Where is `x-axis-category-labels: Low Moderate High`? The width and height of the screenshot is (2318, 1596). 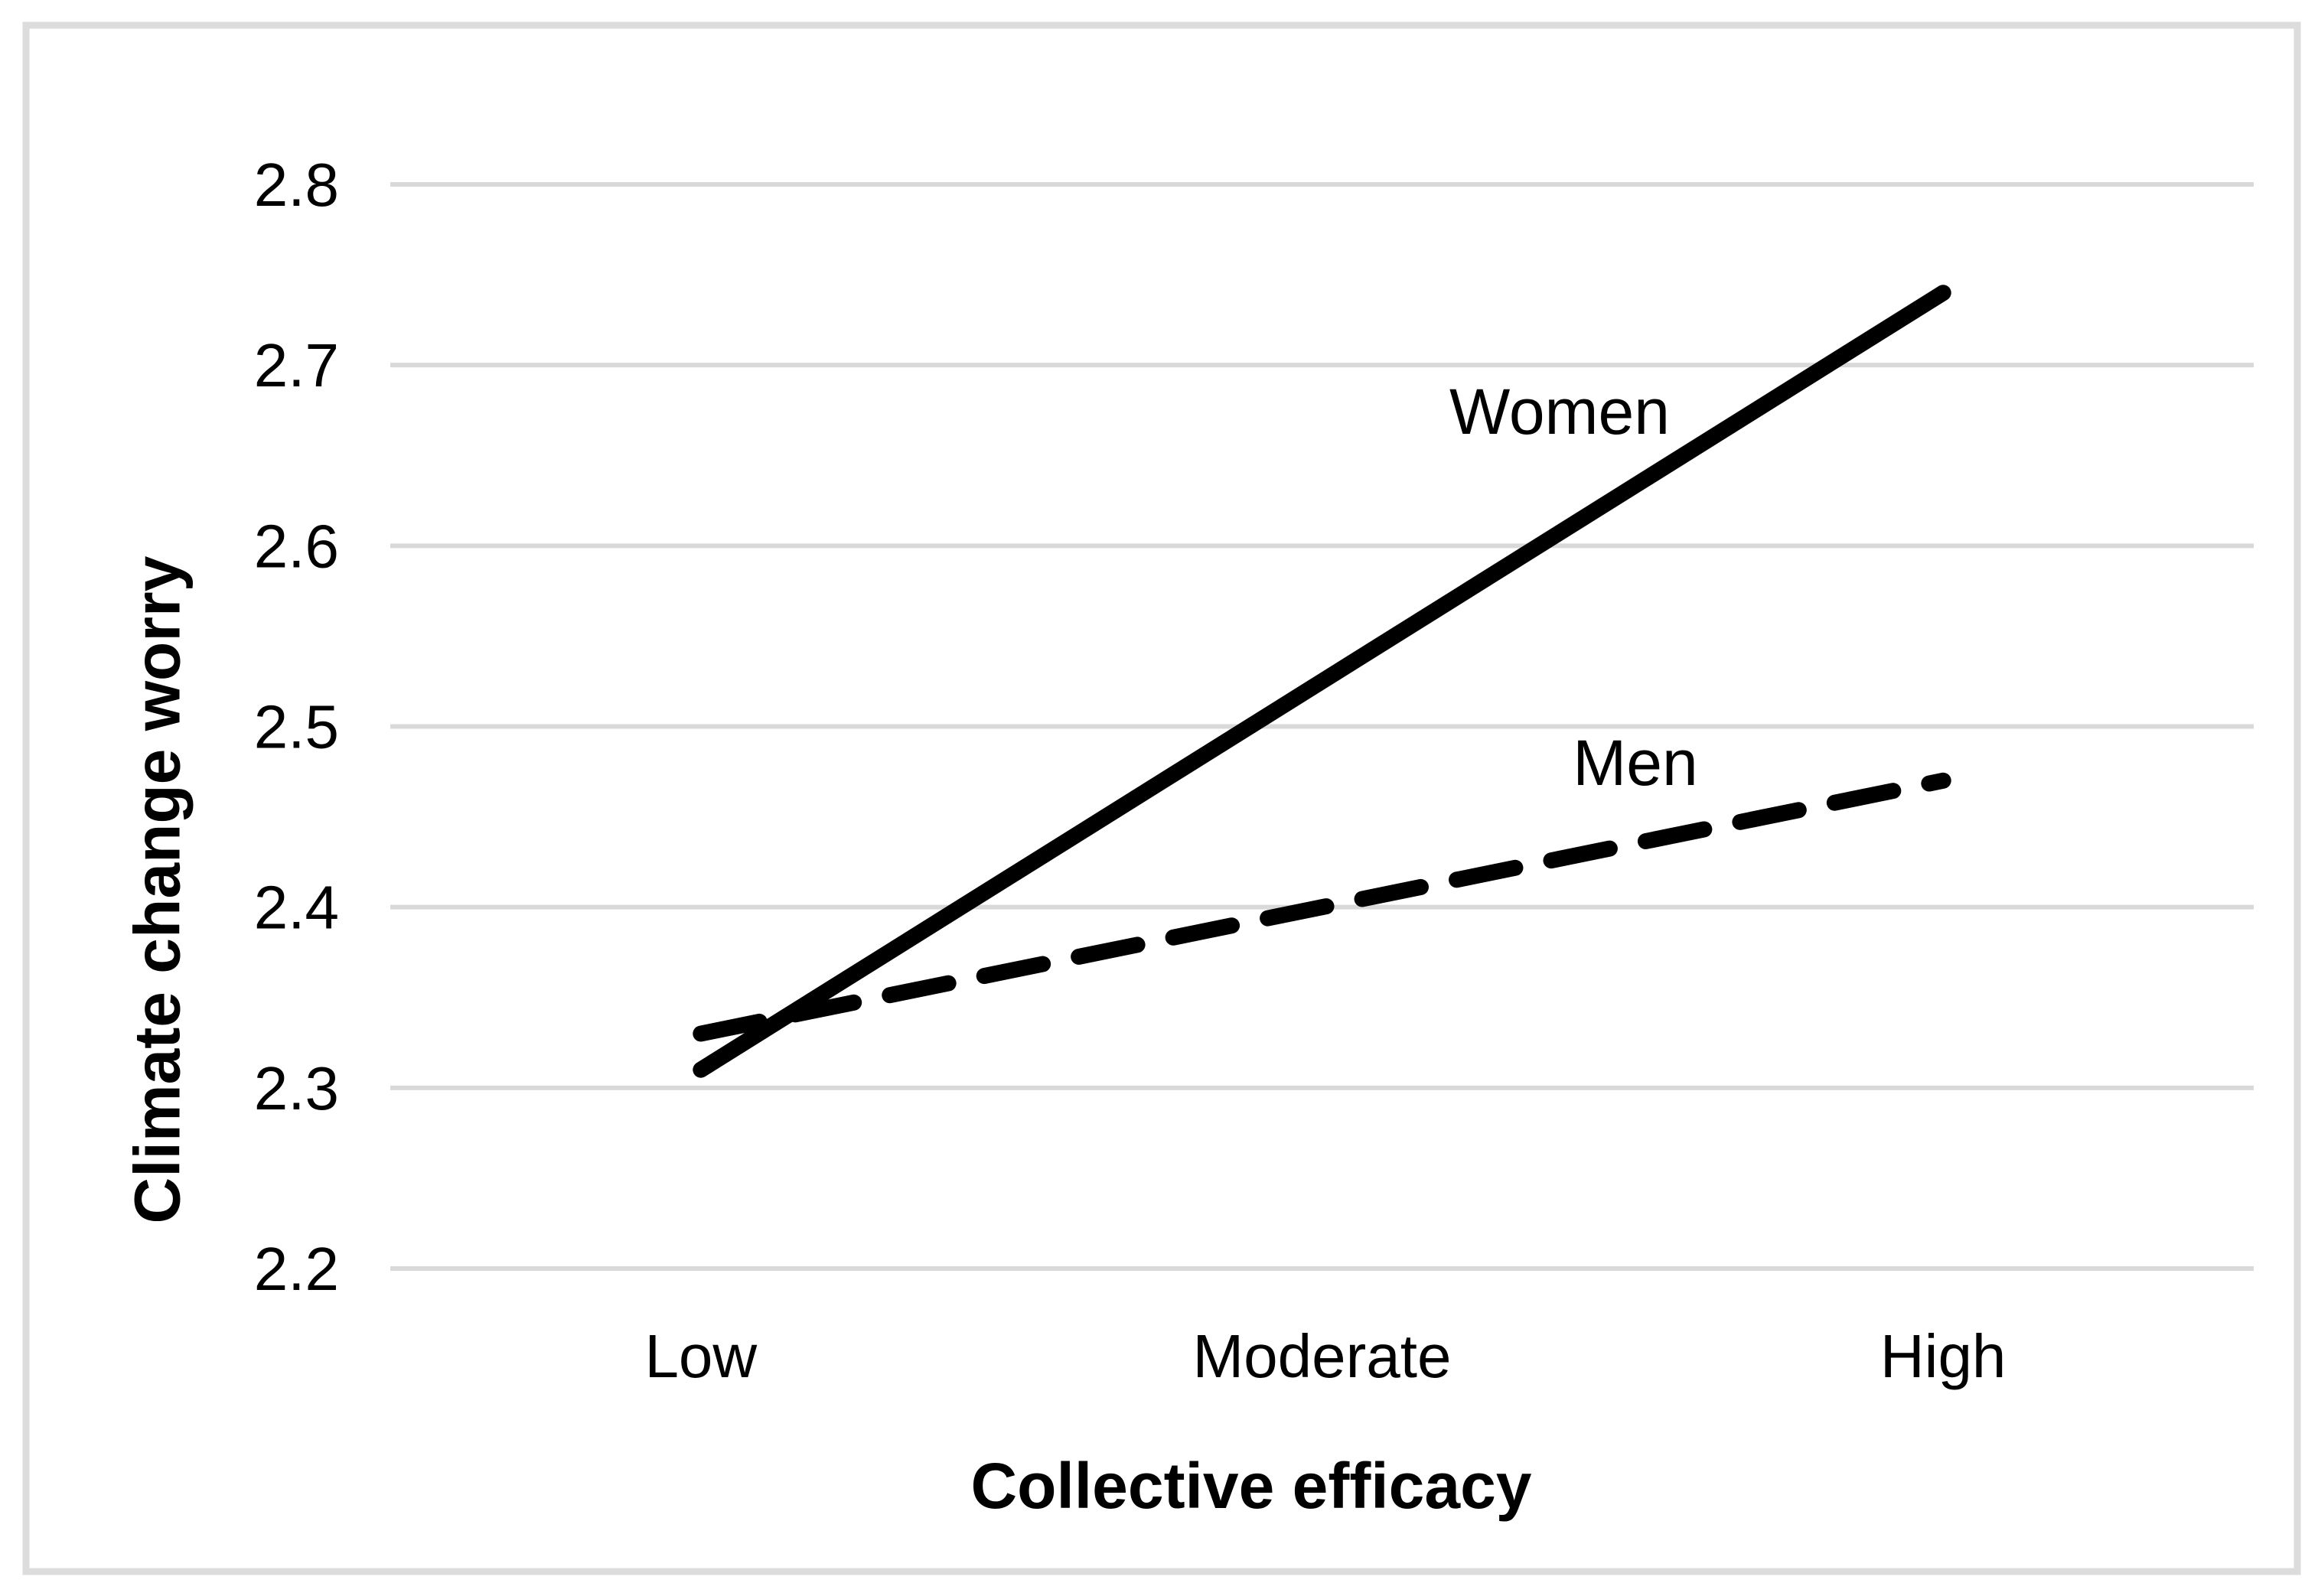
x-axis-category-labels: Low Moderate High is located at coordinates (1325, 1356).